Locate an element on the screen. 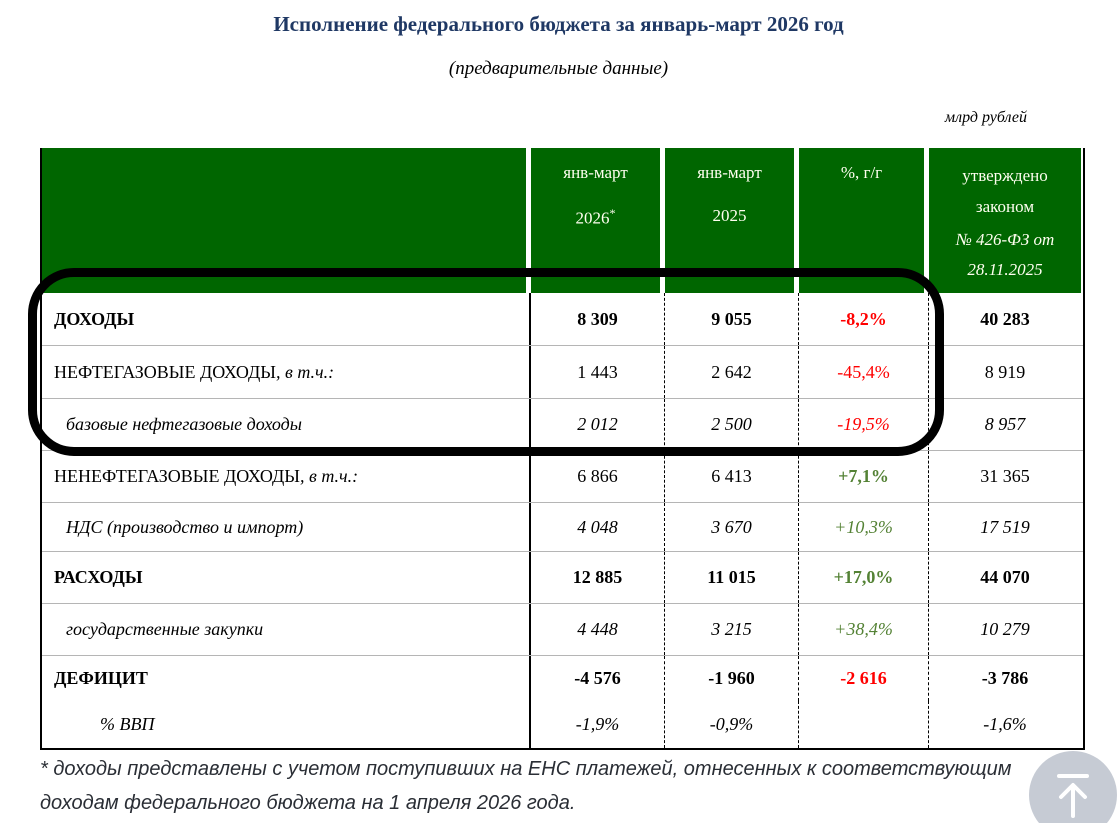 This screenshot has width=1117, height=823. table-row: % ВВП -1,9% -0,9% -1,6% is located at coordinates (562, 724).